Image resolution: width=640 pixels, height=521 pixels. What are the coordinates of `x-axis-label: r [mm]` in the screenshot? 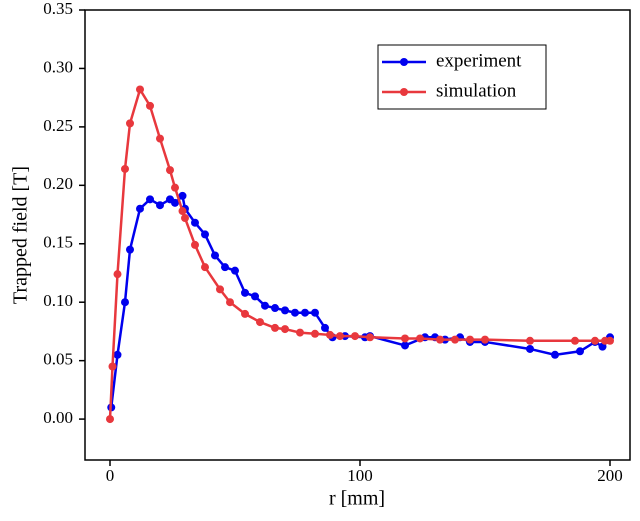 It's located at (357, 499).